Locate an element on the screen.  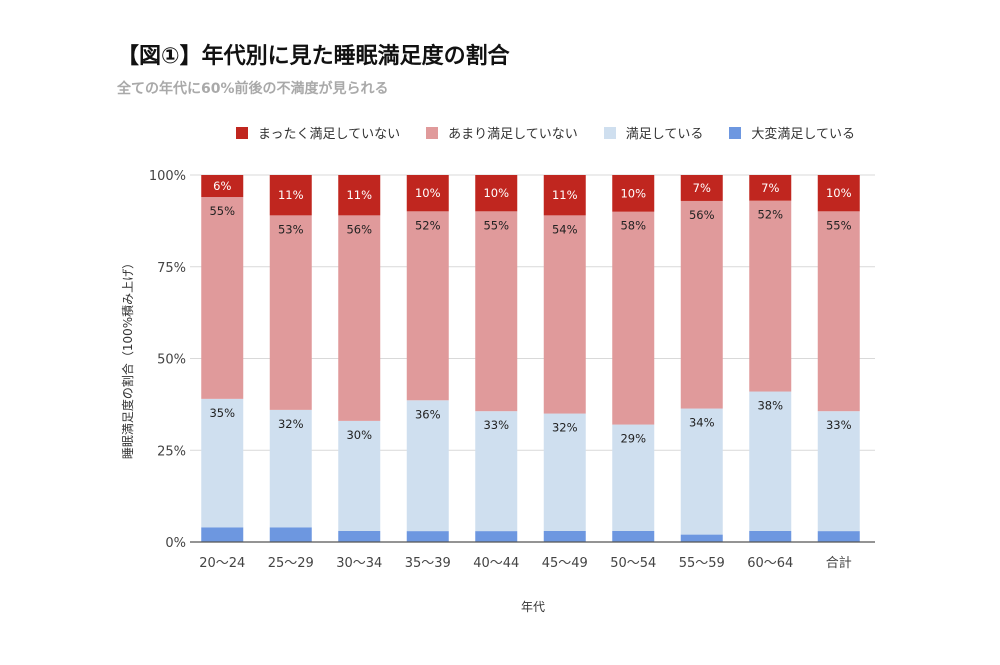
y-axis-title: 睡眠満足度の割合（100%積み上げ） is located at coordinates (127, 358).